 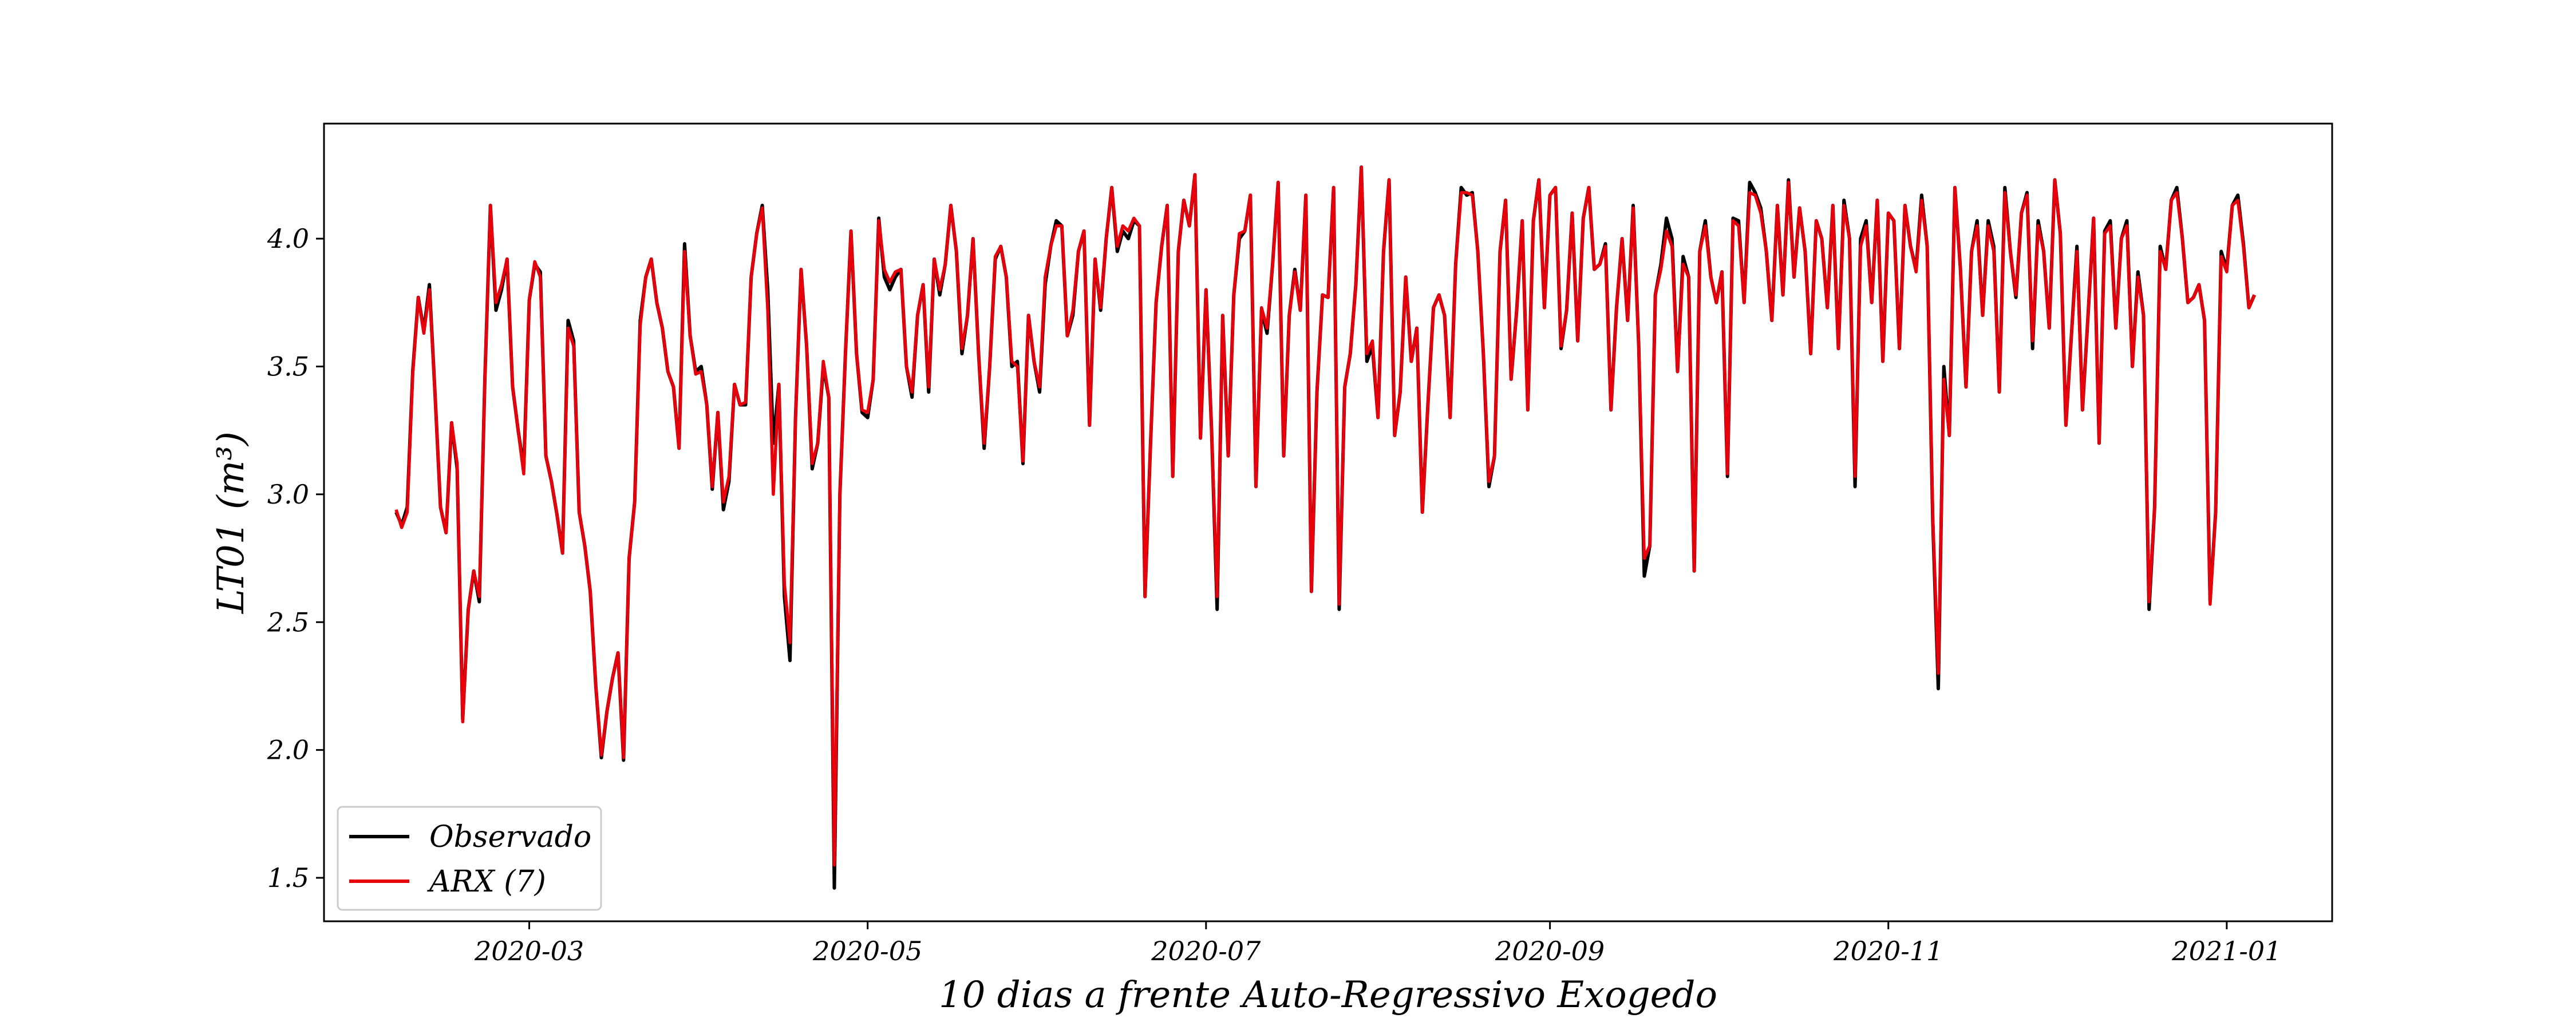 I want to click on y-tick-label: 3.5, so click(x=288, y=366).